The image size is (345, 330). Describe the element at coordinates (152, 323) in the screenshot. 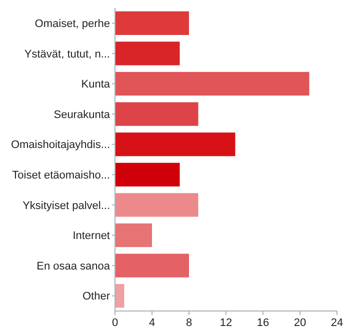

I see `x-tick-label: 4` at that location.